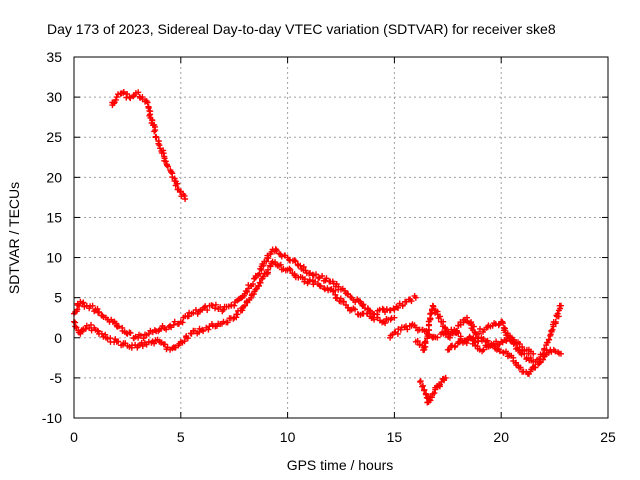  I want to click on series-late-low, so click(433, 390).